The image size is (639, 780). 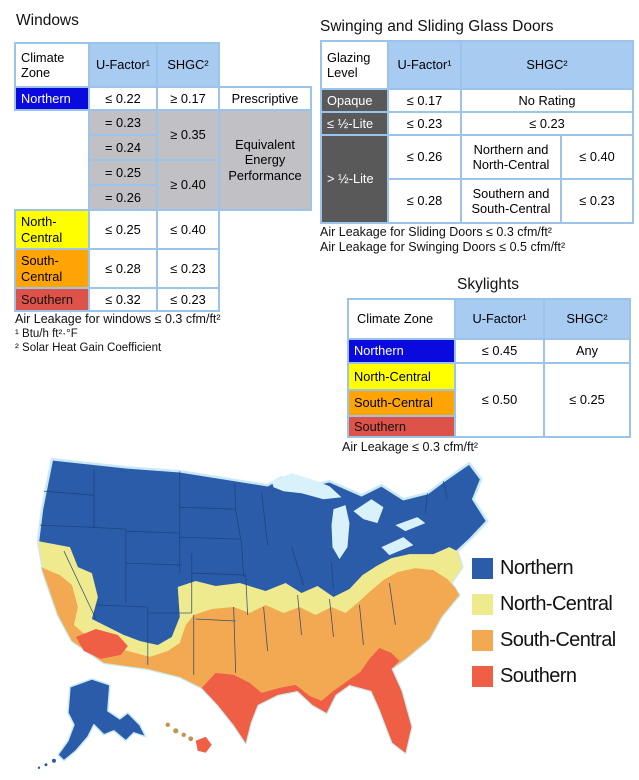 I want to click on windows-header-climate-zone: Climate Zone, so click(x=52, y=65).